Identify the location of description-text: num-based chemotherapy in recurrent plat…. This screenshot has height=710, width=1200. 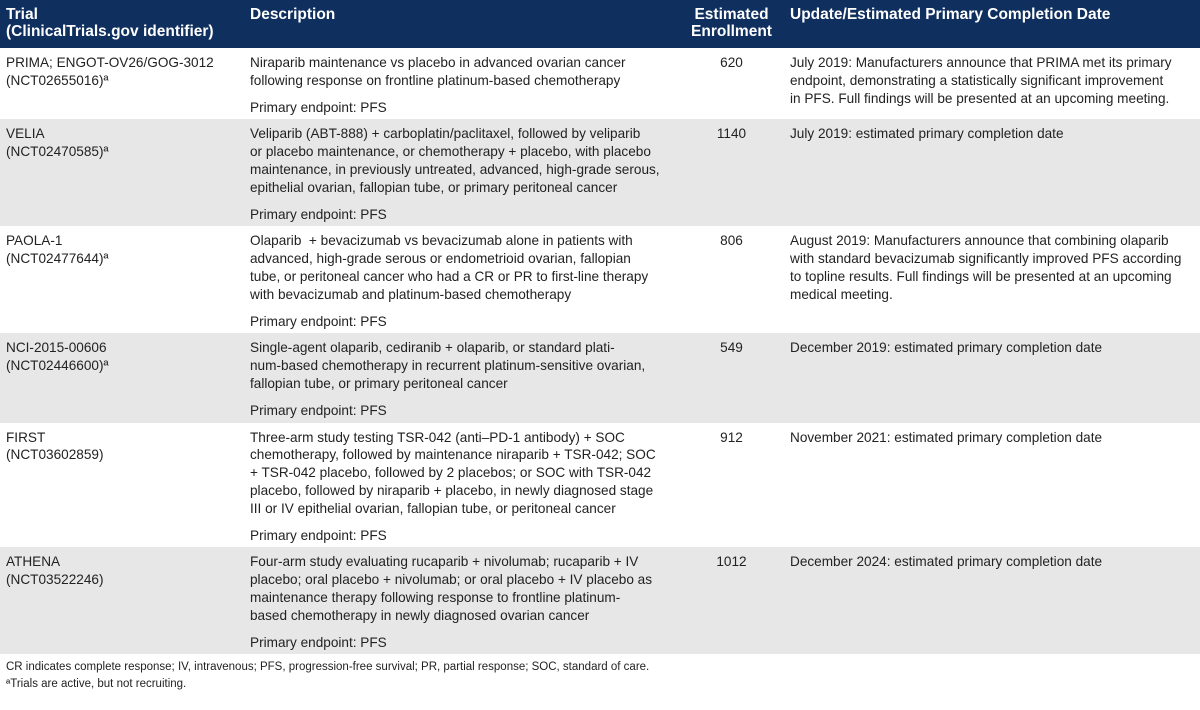
(448, 366).